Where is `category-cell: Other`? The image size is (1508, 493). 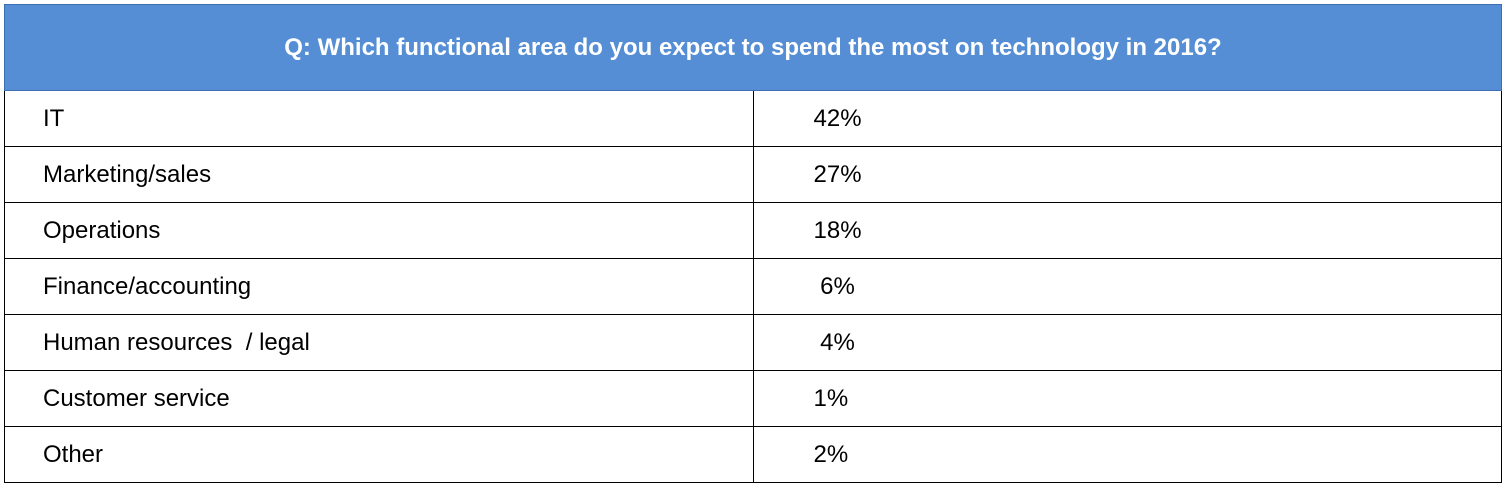 category-cell: Other is located at coordinates (379, 454).